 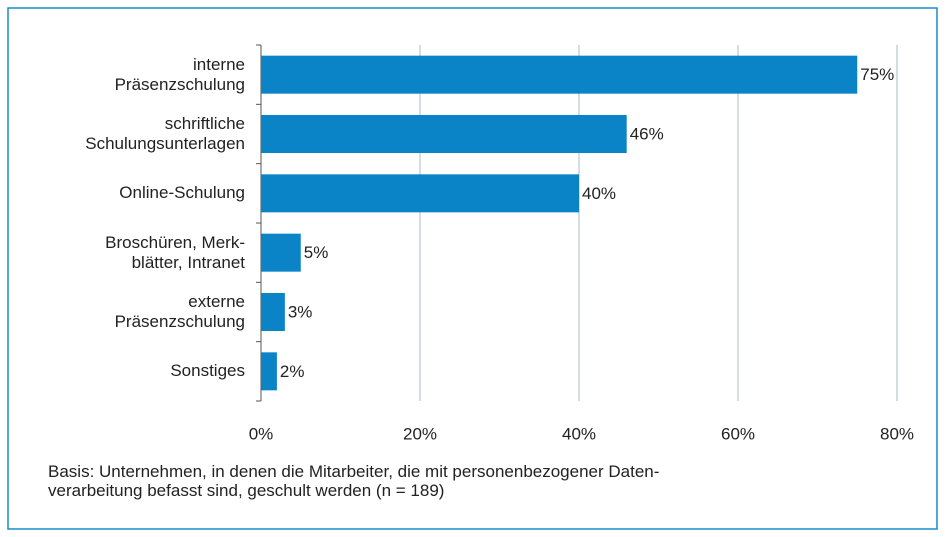 What do you see at coordinates (877, 74) in the screenshot?
I see `value-label: 75%` at bounding box center [877, 74].